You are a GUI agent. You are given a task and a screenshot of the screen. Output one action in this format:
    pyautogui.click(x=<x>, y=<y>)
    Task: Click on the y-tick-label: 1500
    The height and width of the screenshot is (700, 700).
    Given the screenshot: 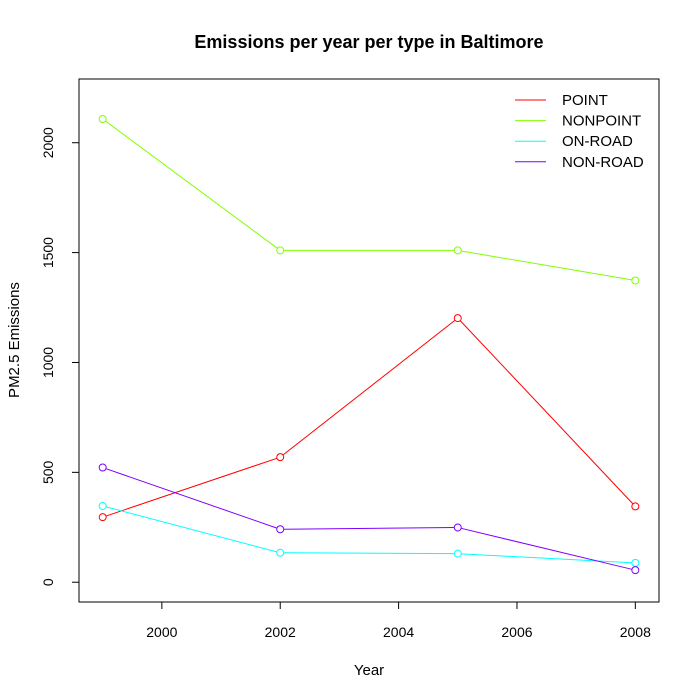 What is the action you would take?
    pyautogui.click(x=48, y=252)
    